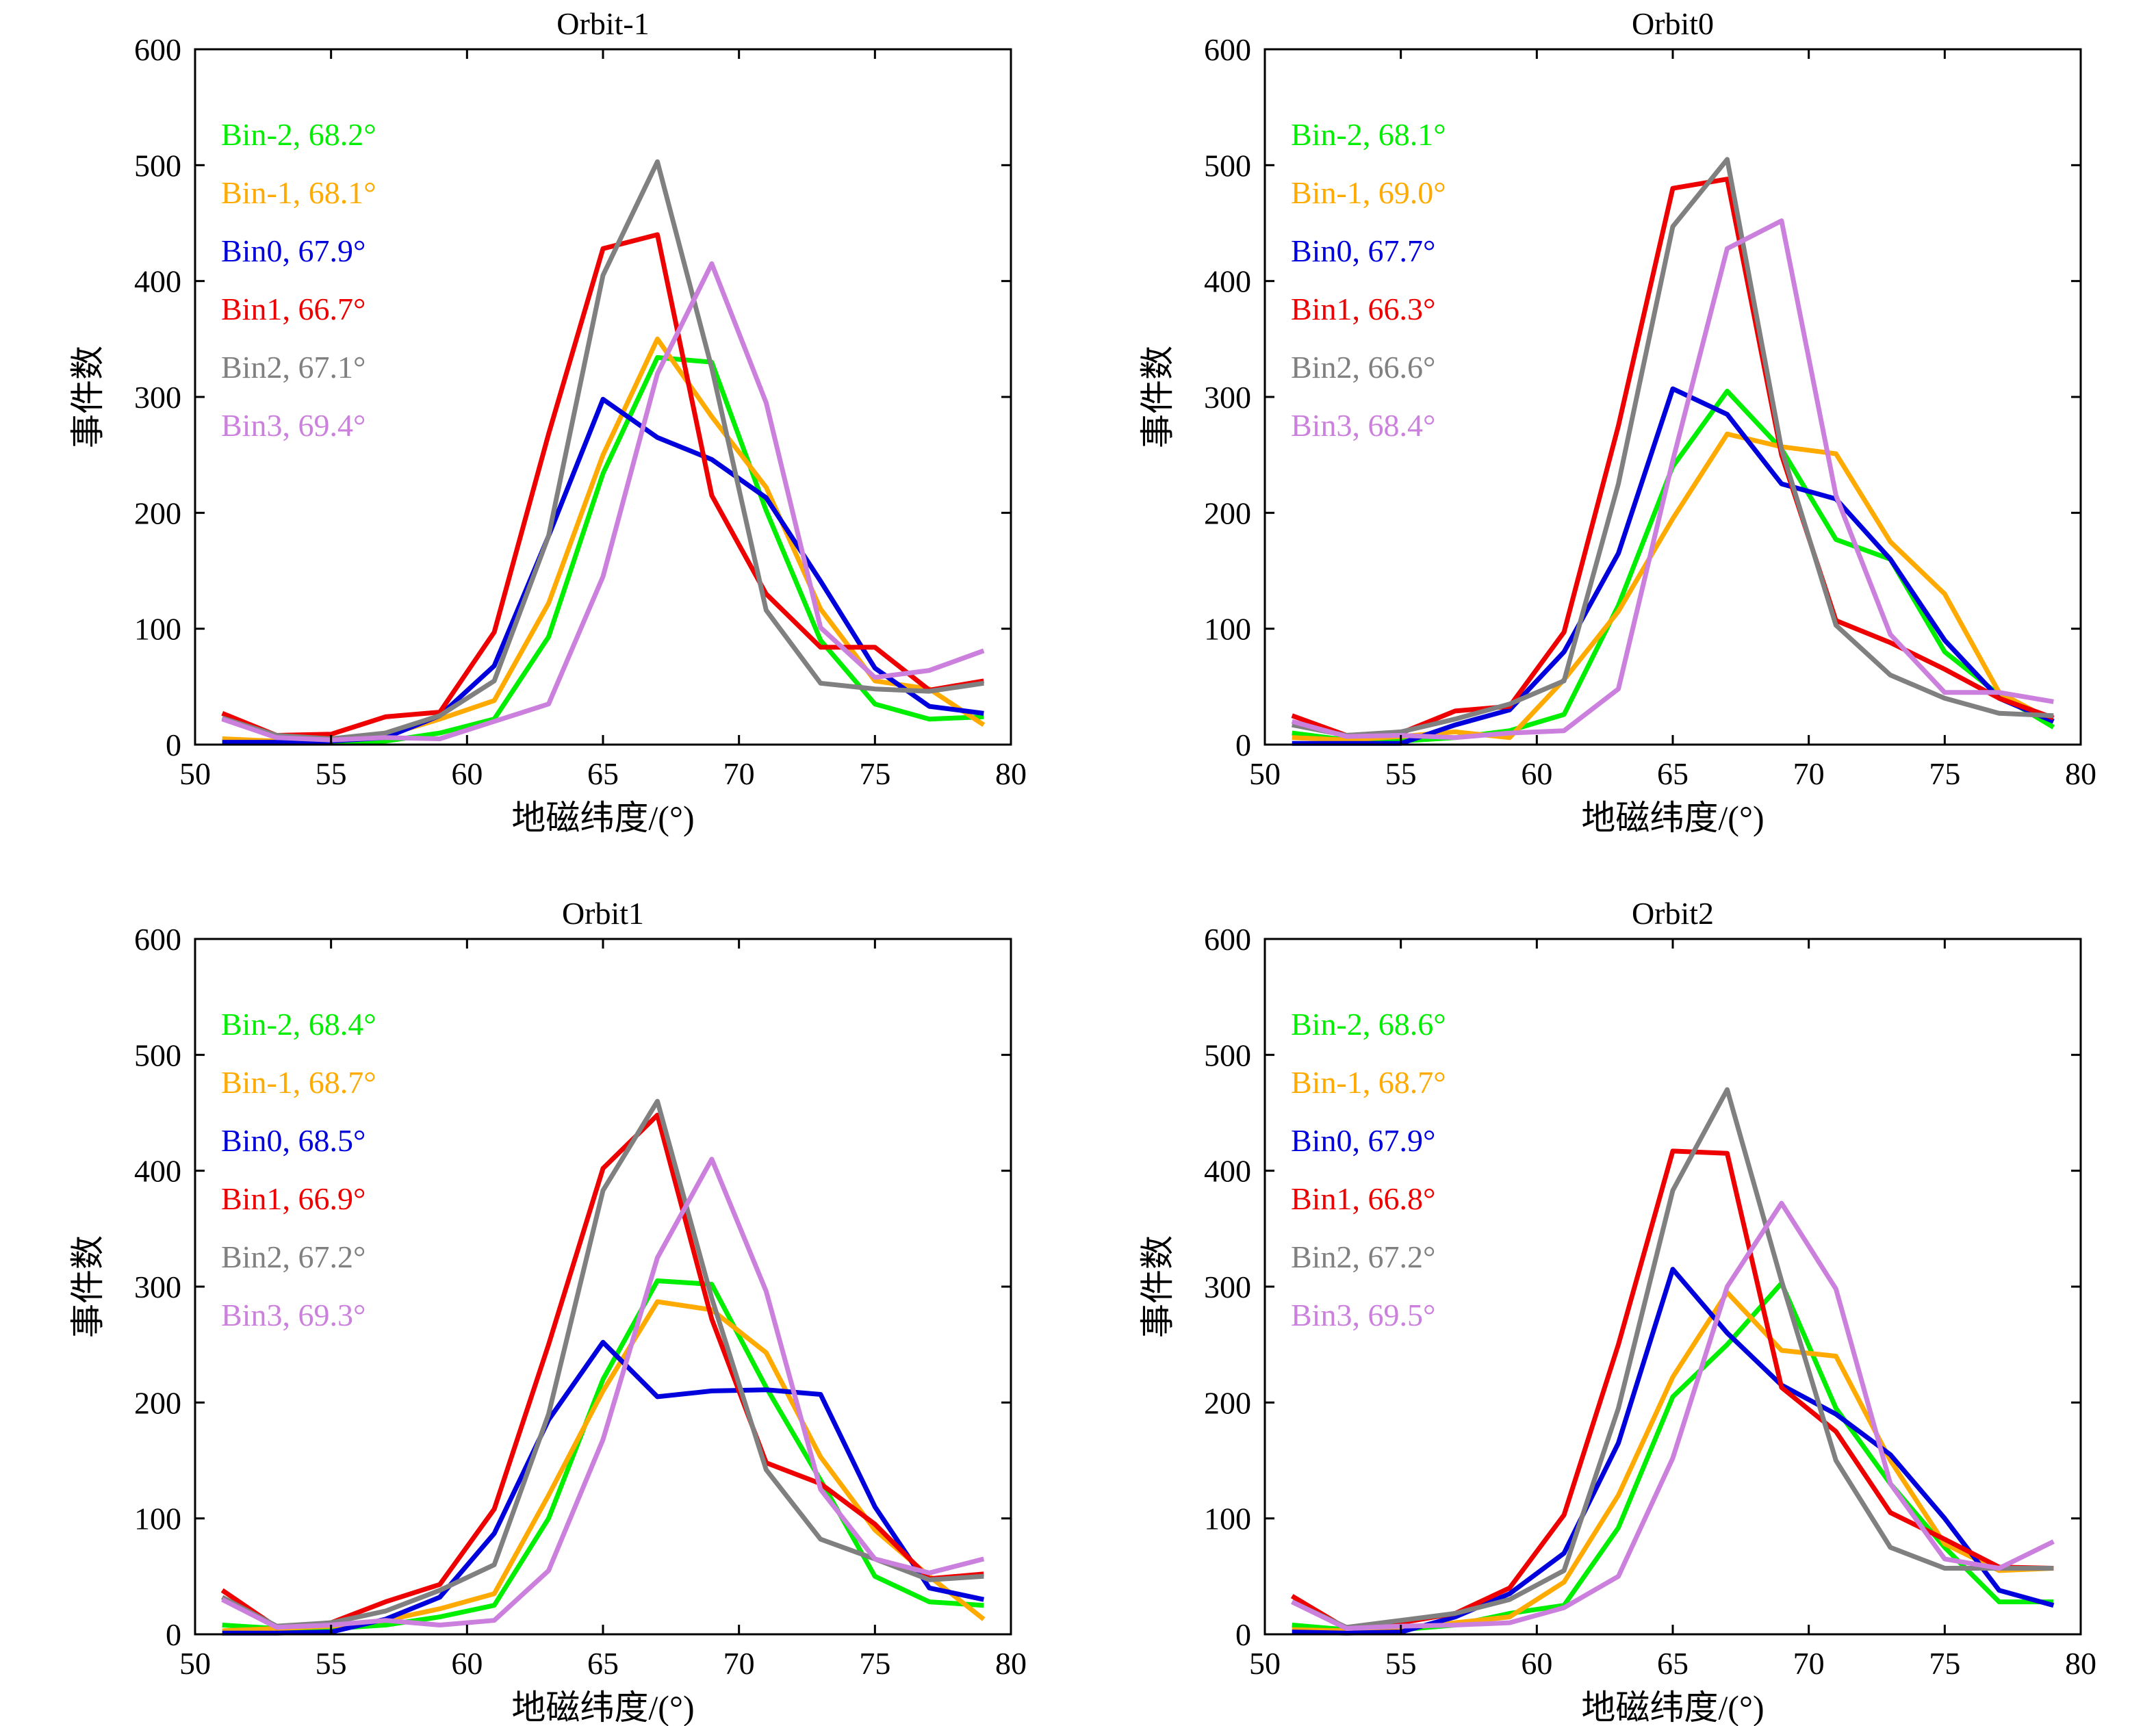  Describe the element at coordinates (1368, 134) in the screenshot. I see `legend-entry: Bin-2, 68.1°` at that location.